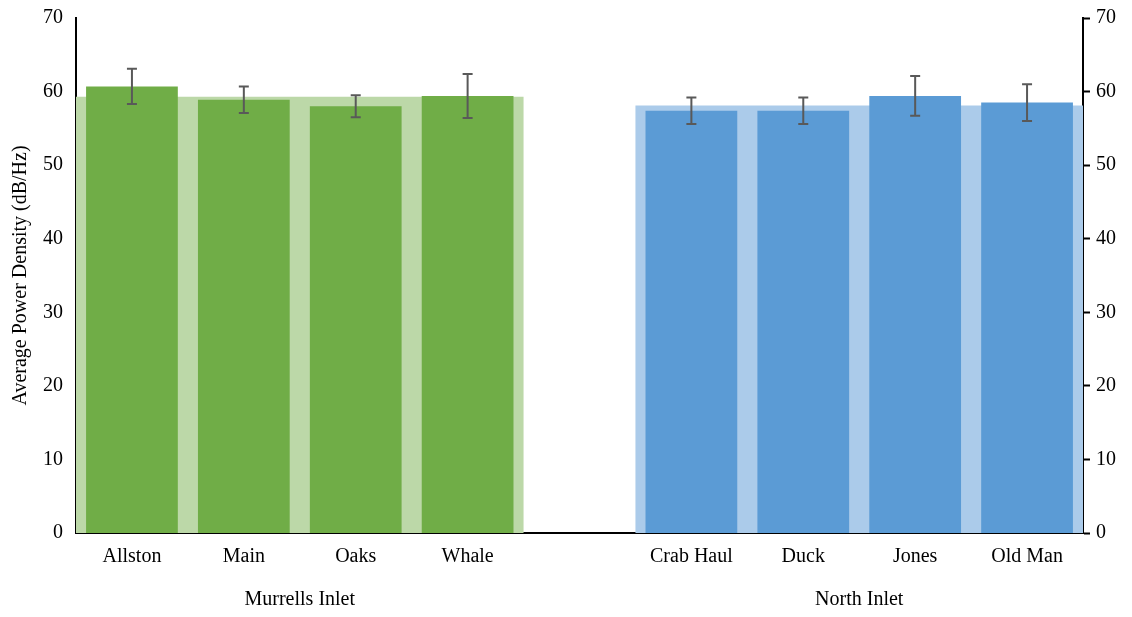  Describe the element at coordinates (1027, 555) in the screenshot. I see `x-tick-label: Old Man` at that location.